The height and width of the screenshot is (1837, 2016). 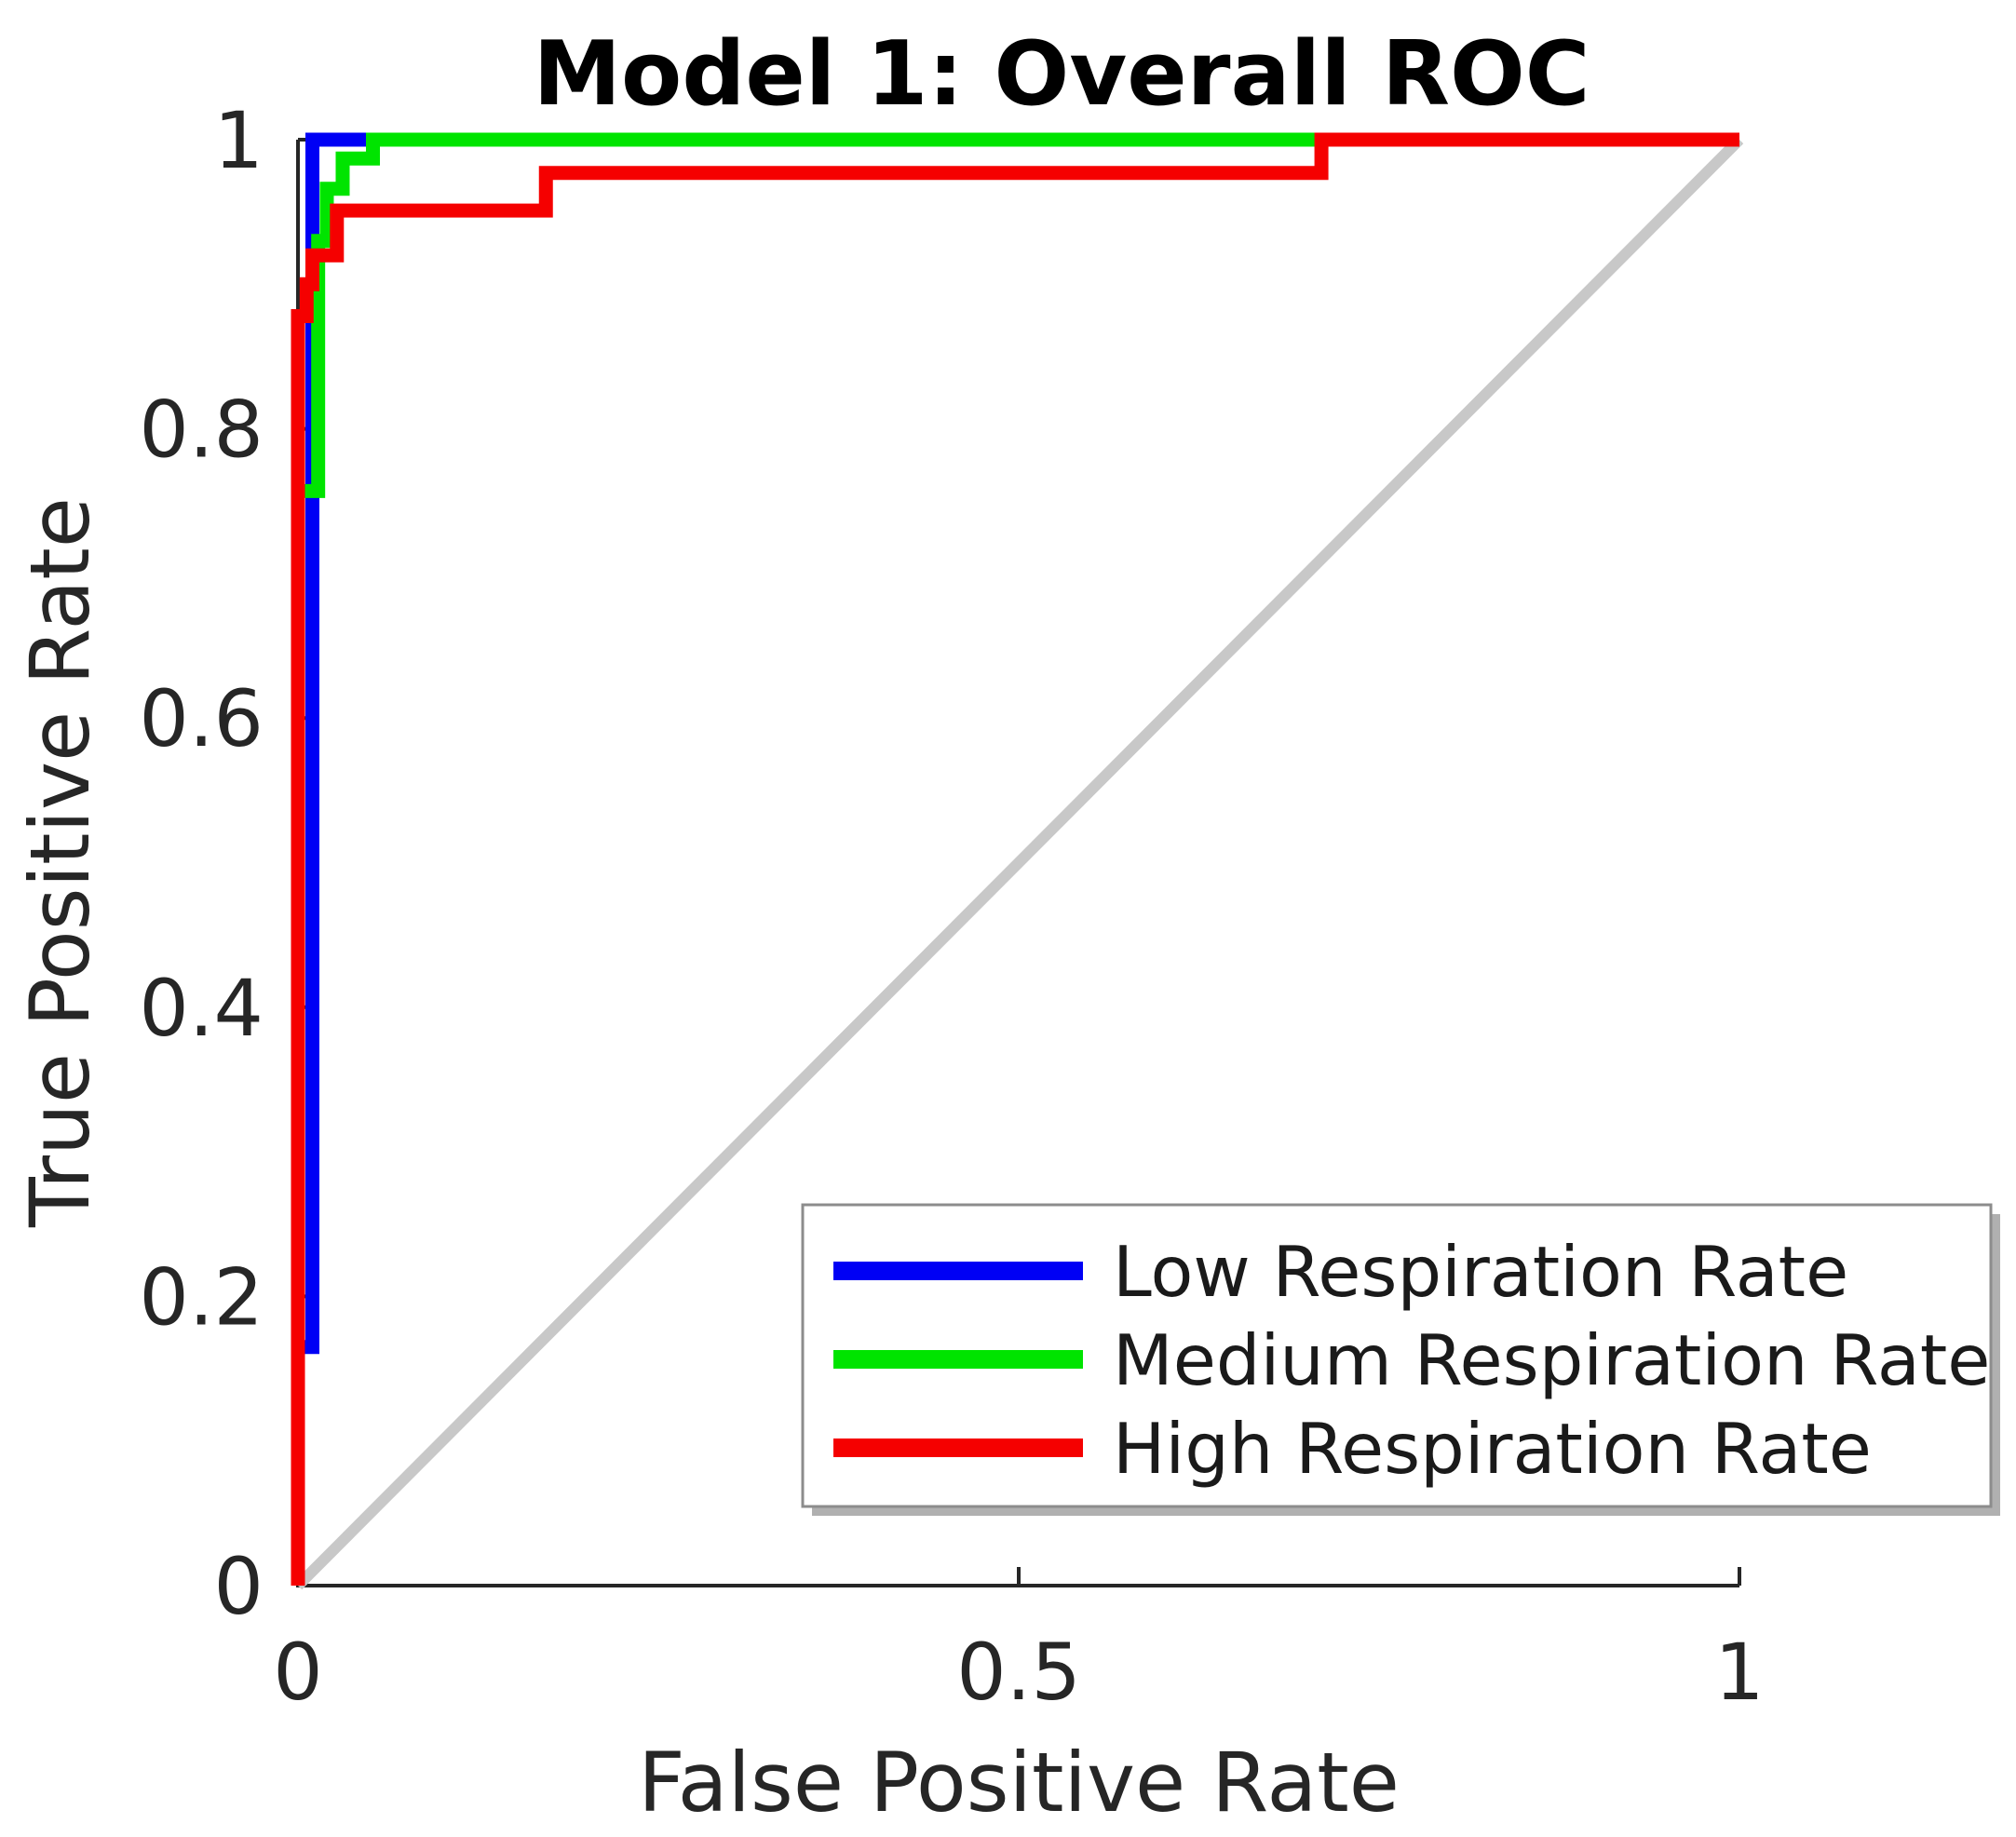 What do you see at coordinates (297, 1673) in the screenshot?
I see `x-tick-label: 0` at bounding box center [297, 1673].